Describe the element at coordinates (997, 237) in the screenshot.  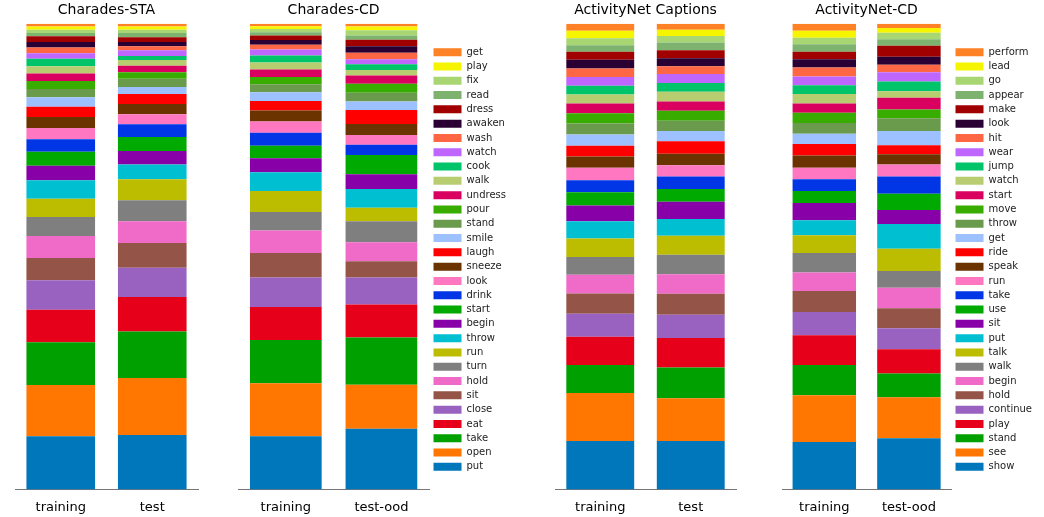
I see `legend-label: get` at that location.